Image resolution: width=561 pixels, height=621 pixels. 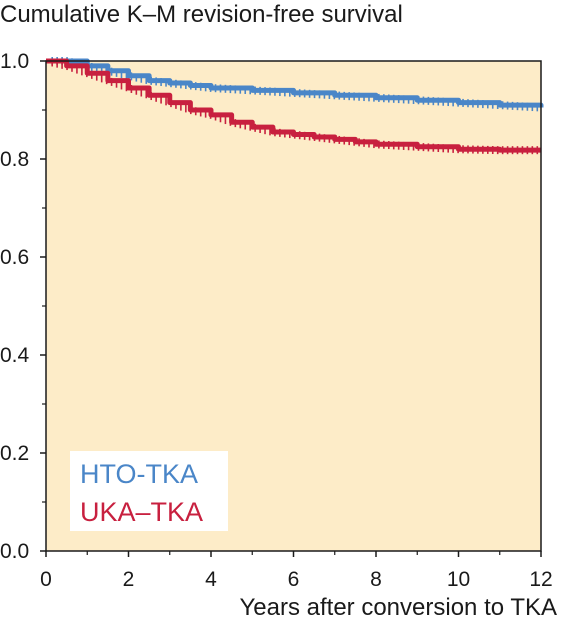 What do you see at coordinates (376, 579) in the screenshot?
I see `x-tick-label: 8` at bounding box center [376, 579].